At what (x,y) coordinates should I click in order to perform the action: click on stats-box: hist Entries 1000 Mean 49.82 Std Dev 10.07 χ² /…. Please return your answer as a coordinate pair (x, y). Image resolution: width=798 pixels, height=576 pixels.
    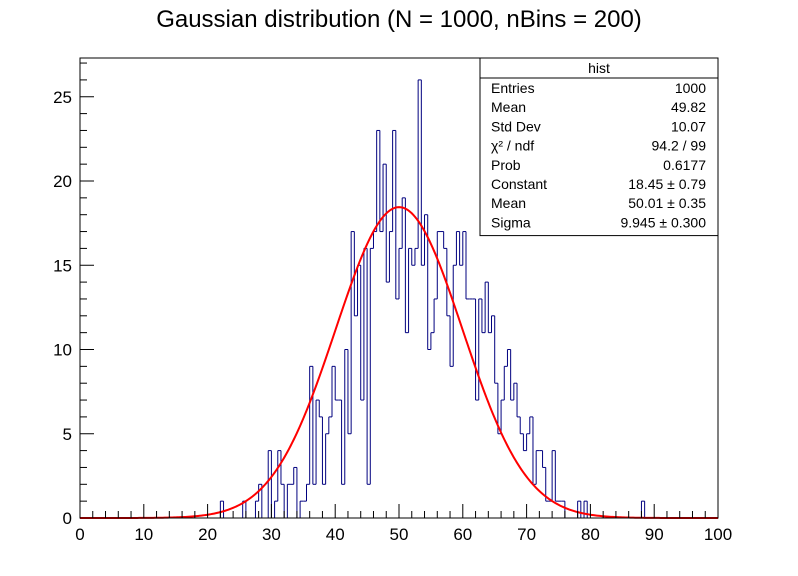
    Looking at the image, I should click on (599, 147).